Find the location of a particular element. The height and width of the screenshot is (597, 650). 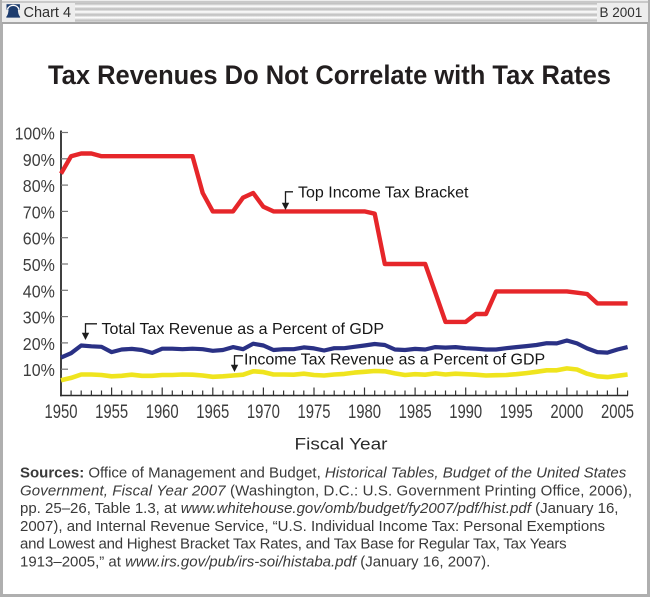

svg-text: 100% is located at coordinates (35, 134).